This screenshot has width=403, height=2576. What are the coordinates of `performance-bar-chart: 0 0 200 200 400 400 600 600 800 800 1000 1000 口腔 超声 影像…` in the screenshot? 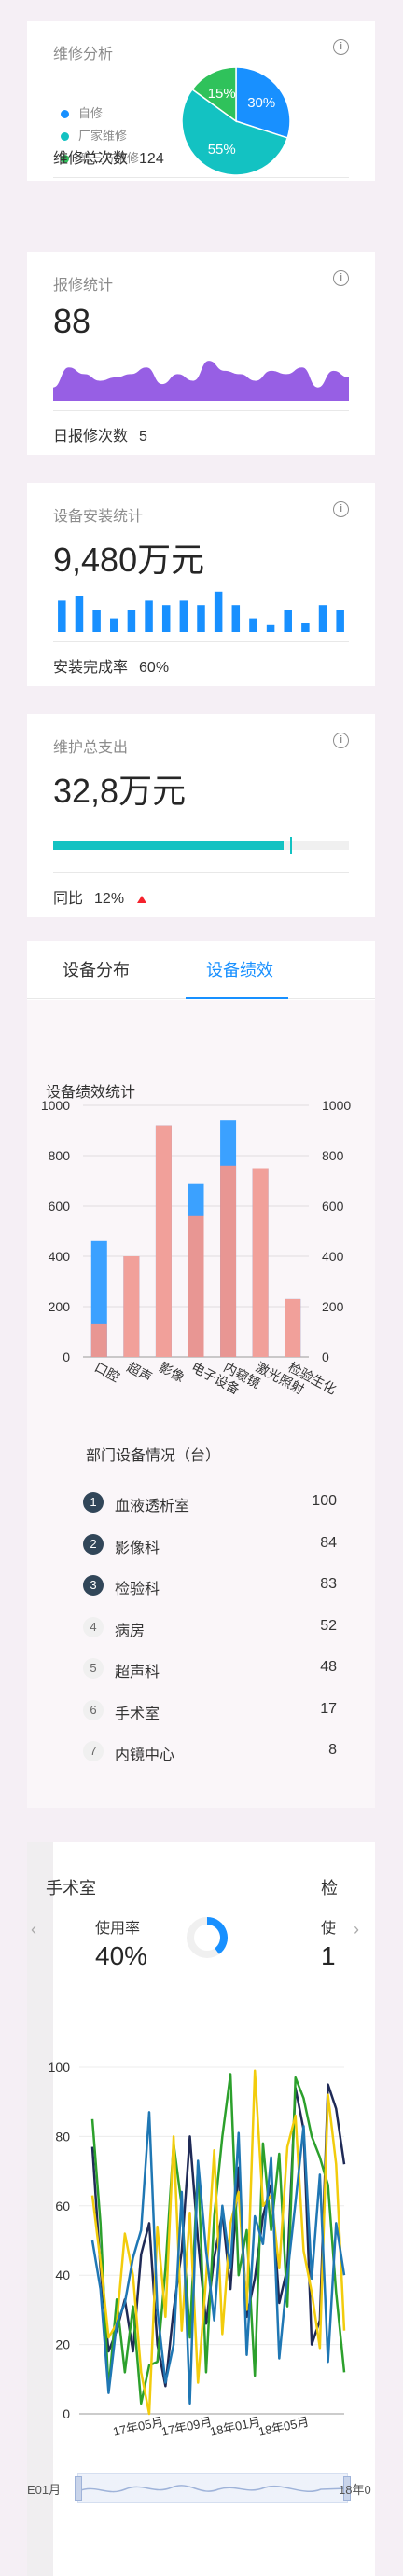 It's located at (196, 1247).